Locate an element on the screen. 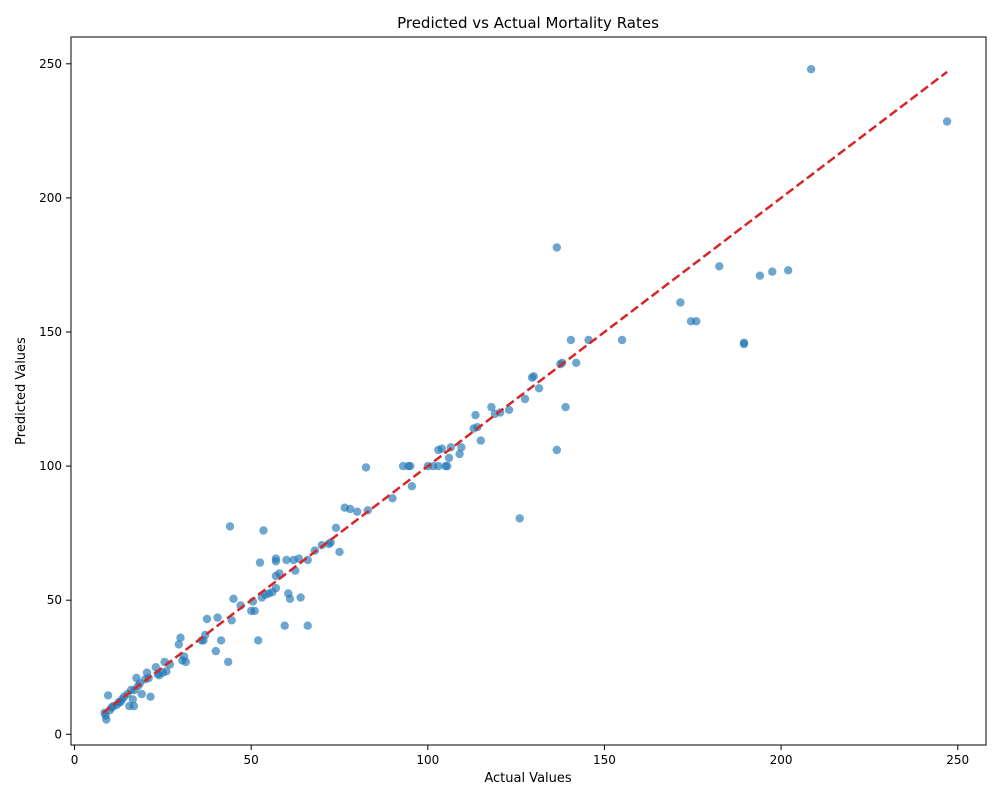 This screenshot has width=1000, height=800. x-tick-label: 200 is located at coordinates (781, 760).